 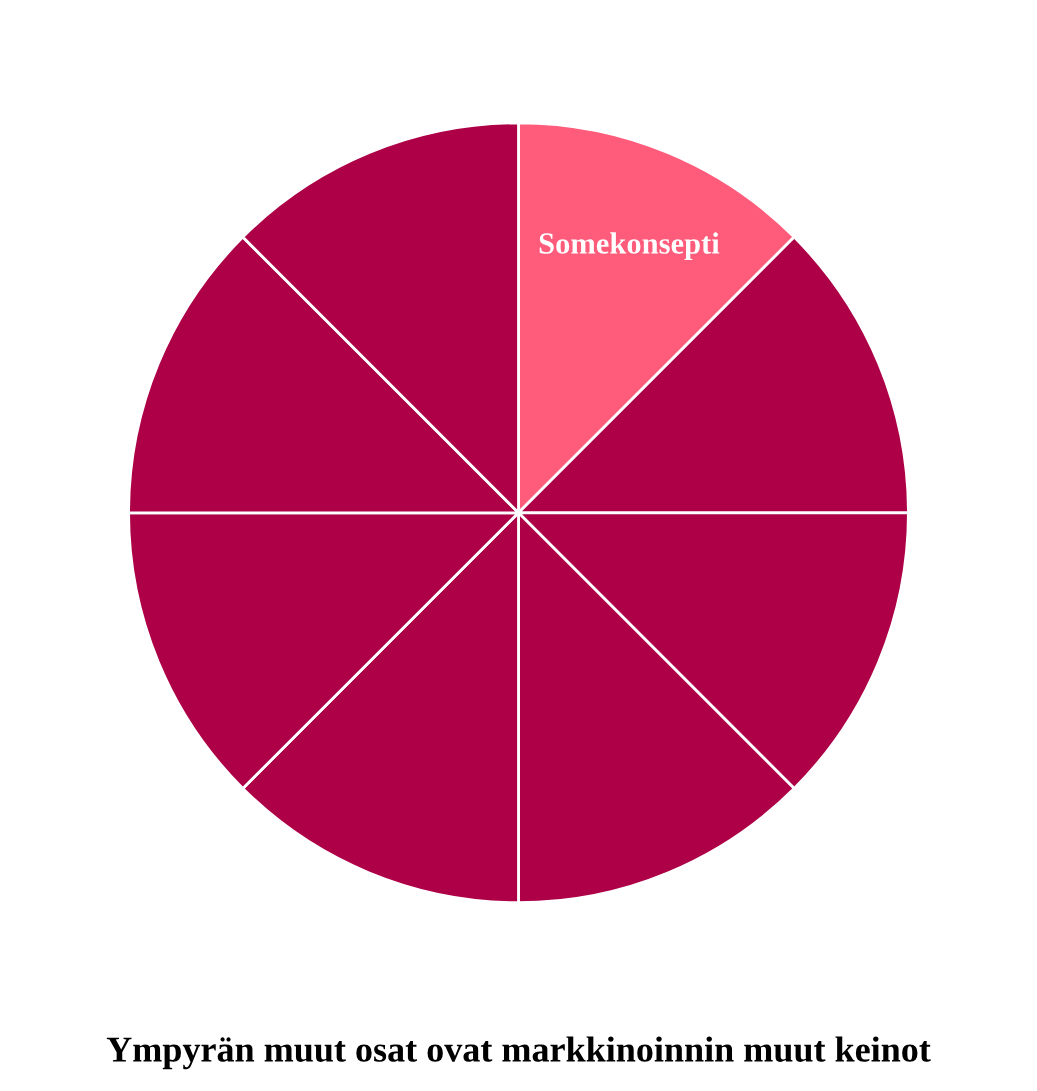 What do you see at coordinates (629, 246) in the screenshot?
I see `slice-label: Somekonsepti` at bounding box center [629, 246].